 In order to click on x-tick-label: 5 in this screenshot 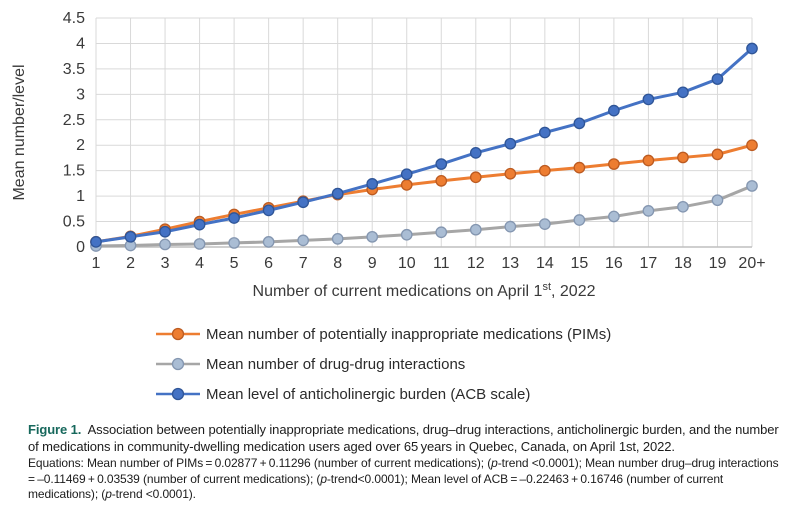, I will do `click(234, 263)`.